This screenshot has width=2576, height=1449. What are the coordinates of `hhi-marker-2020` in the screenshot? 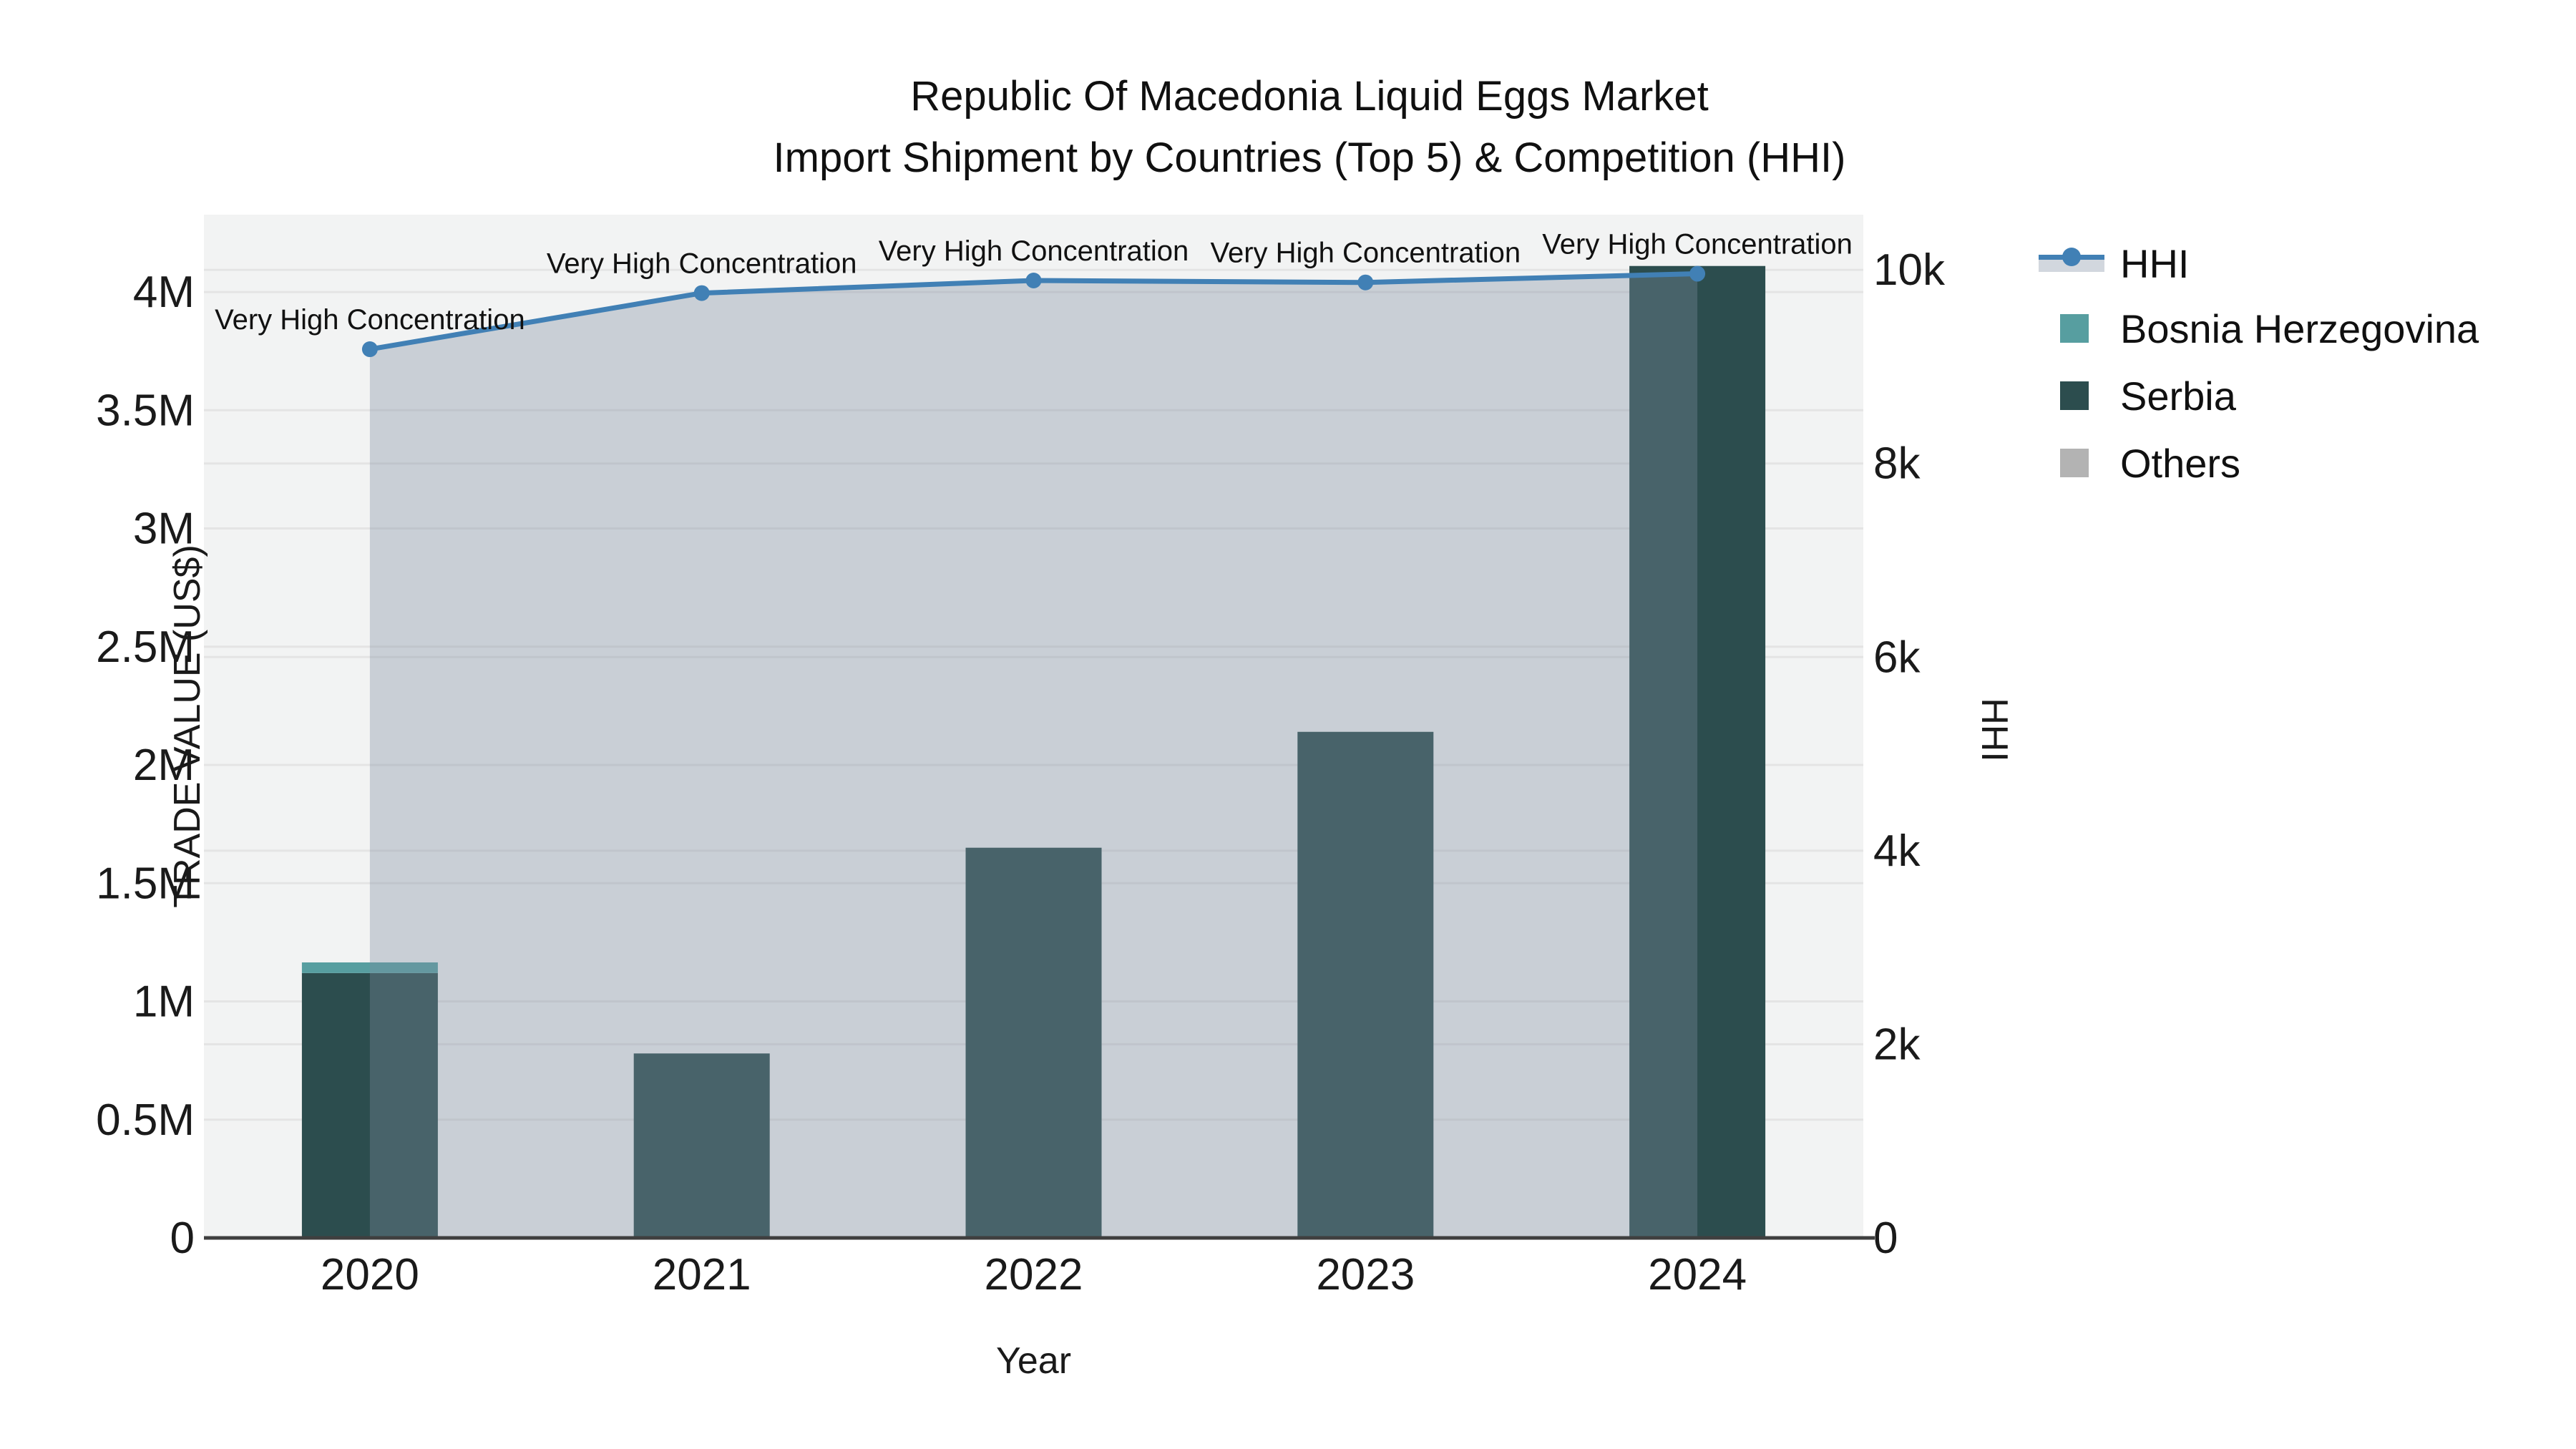 It's located at (369, 349).